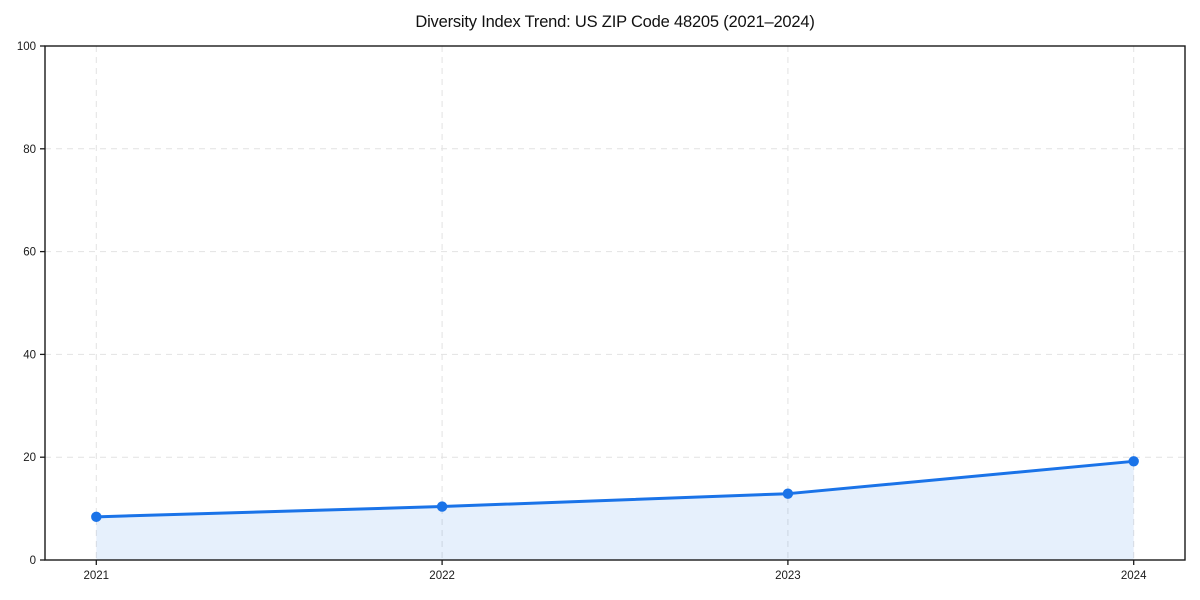  Describe the element at coordinates (29, 355) in the screenshot. I see `y-tick-label: 40` at that location.